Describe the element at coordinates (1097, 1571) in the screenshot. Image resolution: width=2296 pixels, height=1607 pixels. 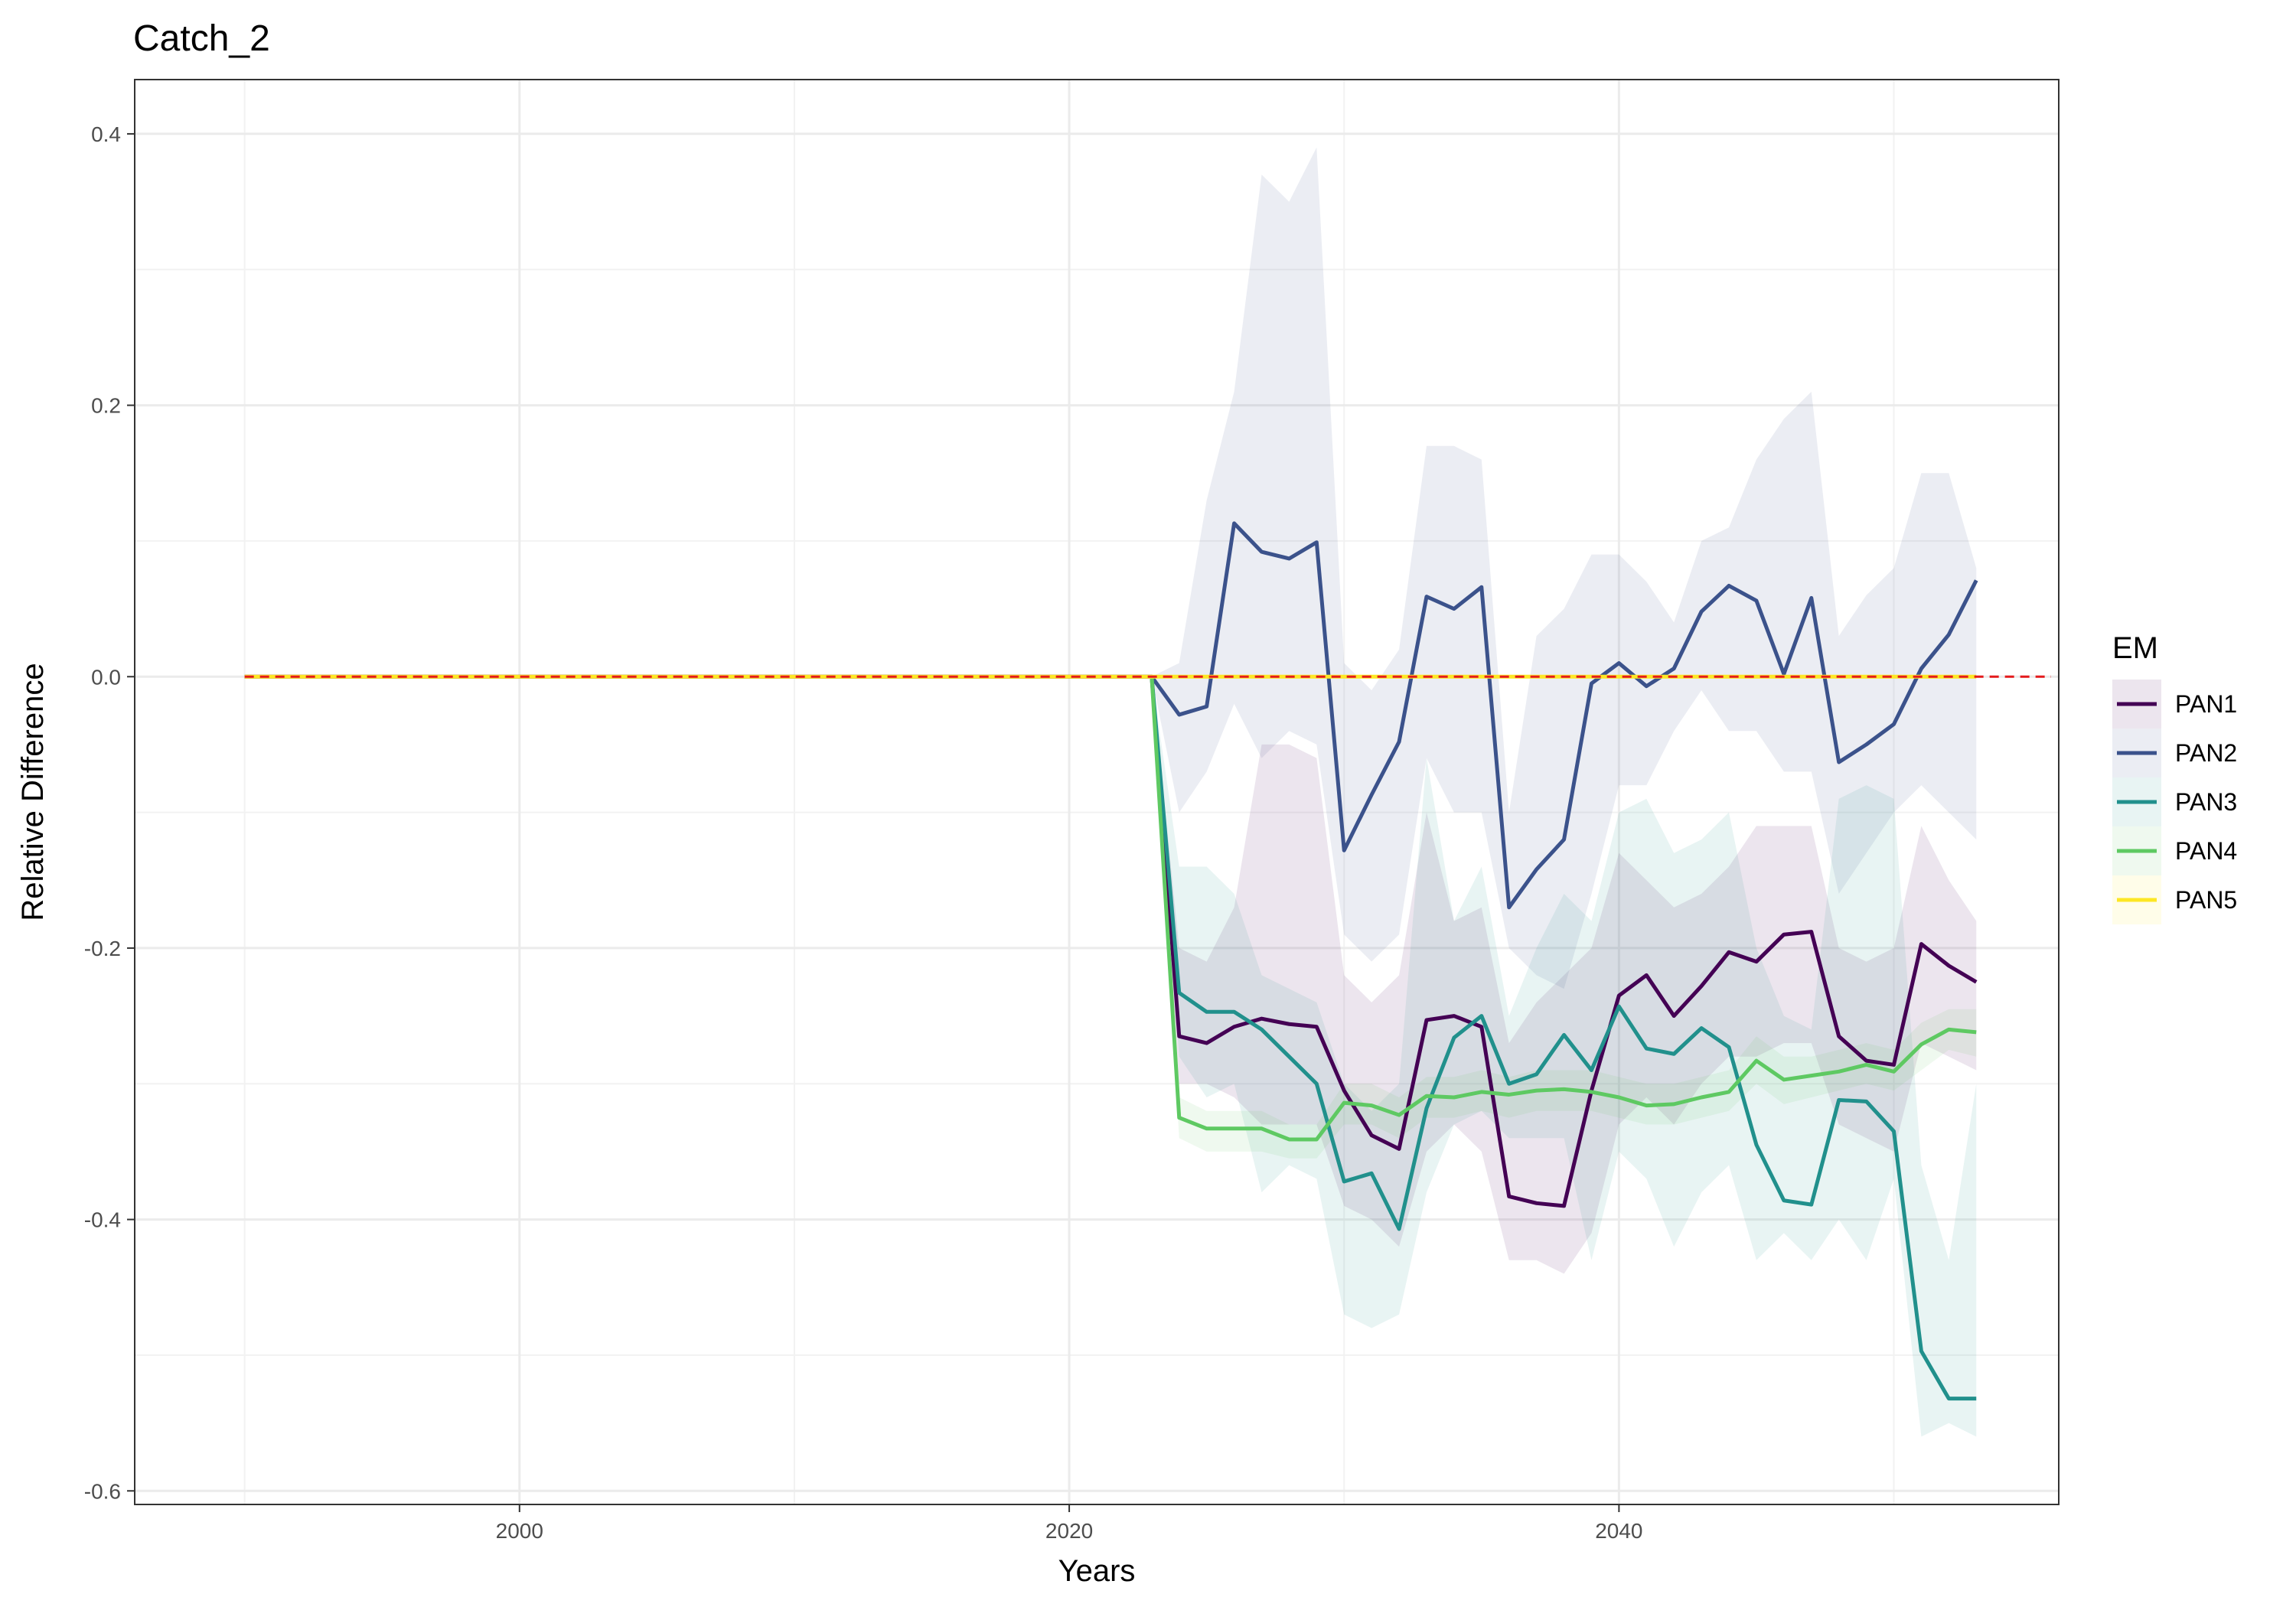
I see `x-axis-title: Years` at that location.